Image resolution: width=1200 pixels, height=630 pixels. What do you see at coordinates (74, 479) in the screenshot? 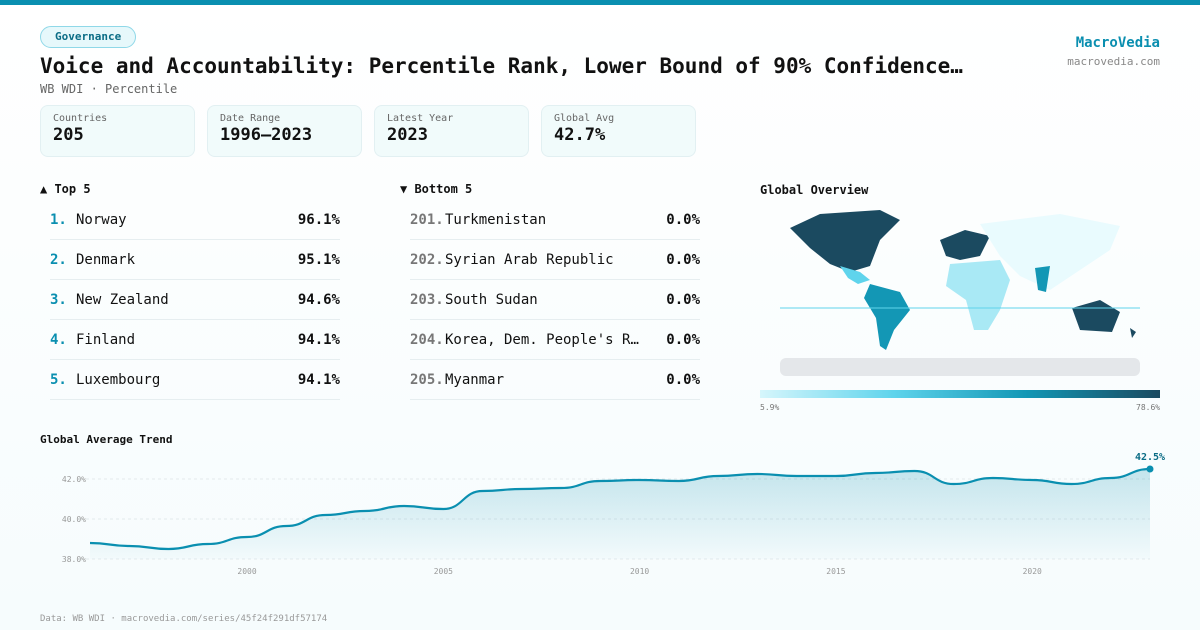
I see `y-tick-label: 42.0%` at bounding box center [74, 479].